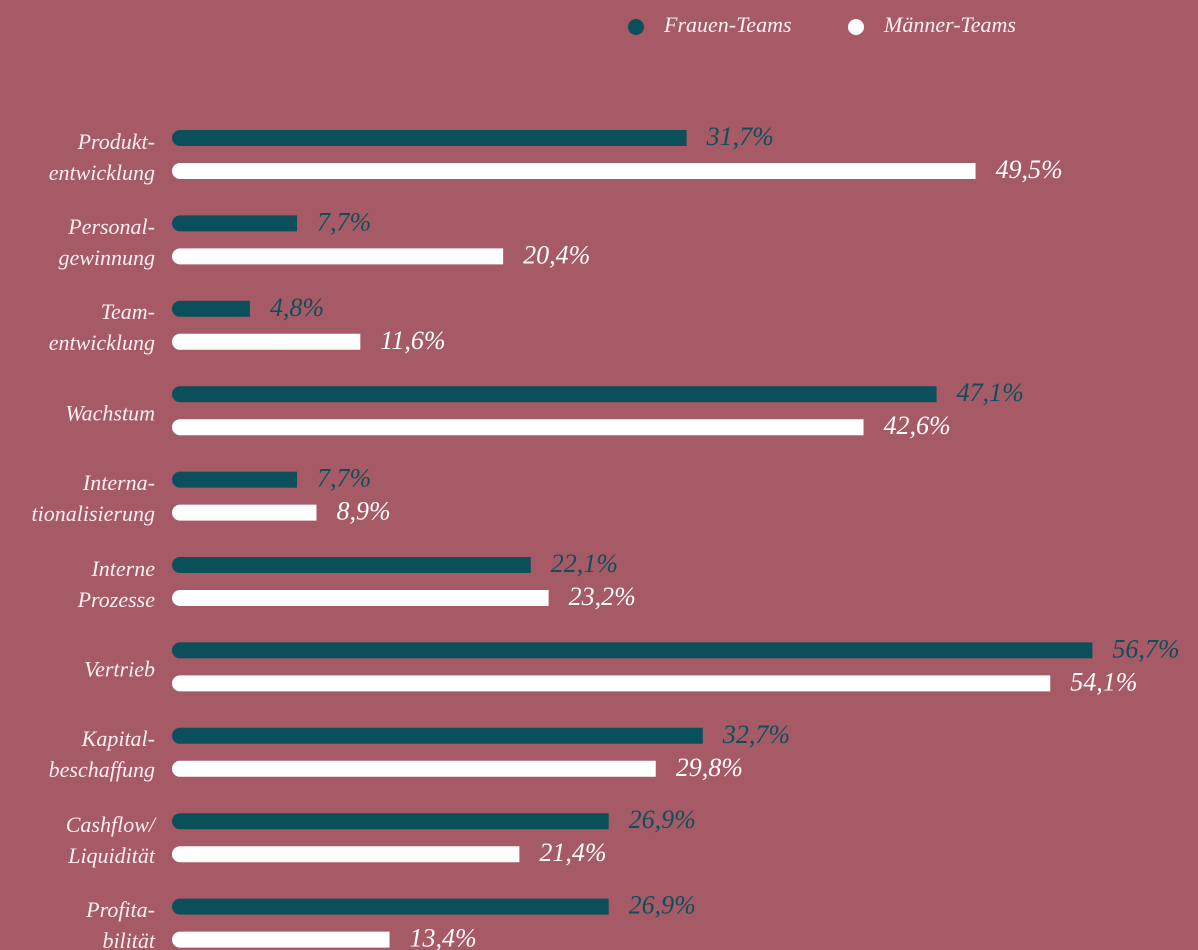 This screenshot has width=1198, height=950. I want to click on value-label: 47,1%, so click(990, 392).